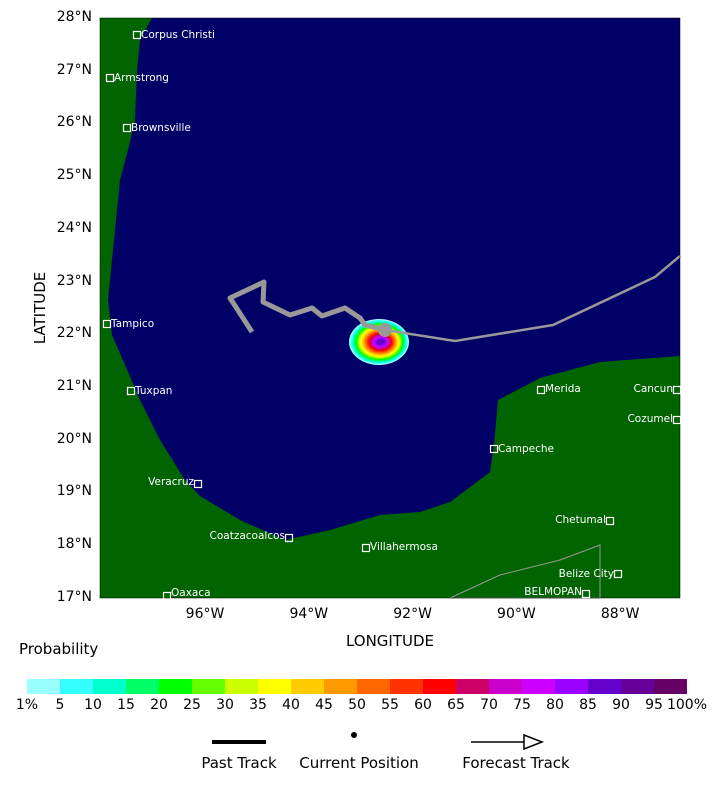 The height and width of the screenshot is (806, 720). Describe the element at coordinates (385, 330) in the screenshot. I see `current-position-marker` at that location.